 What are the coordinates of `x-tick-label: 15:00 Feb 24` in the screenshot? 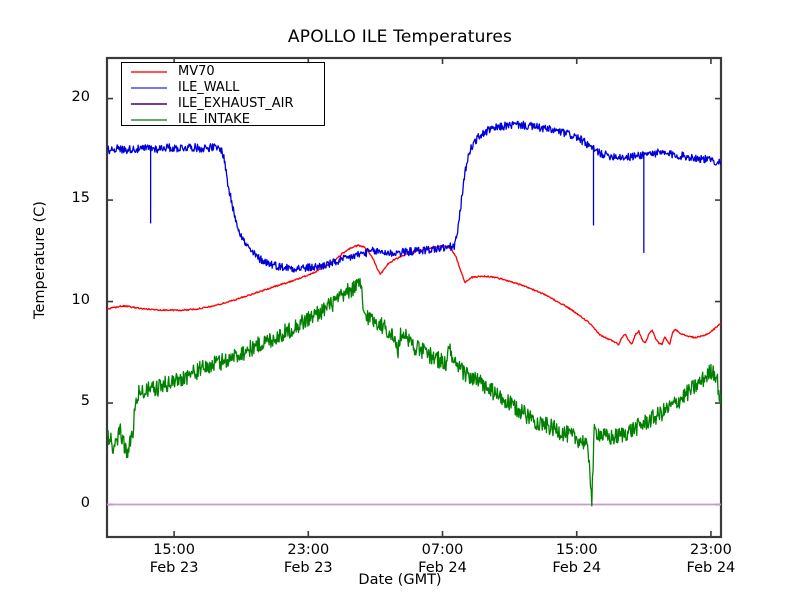 It's located at (577, 559).